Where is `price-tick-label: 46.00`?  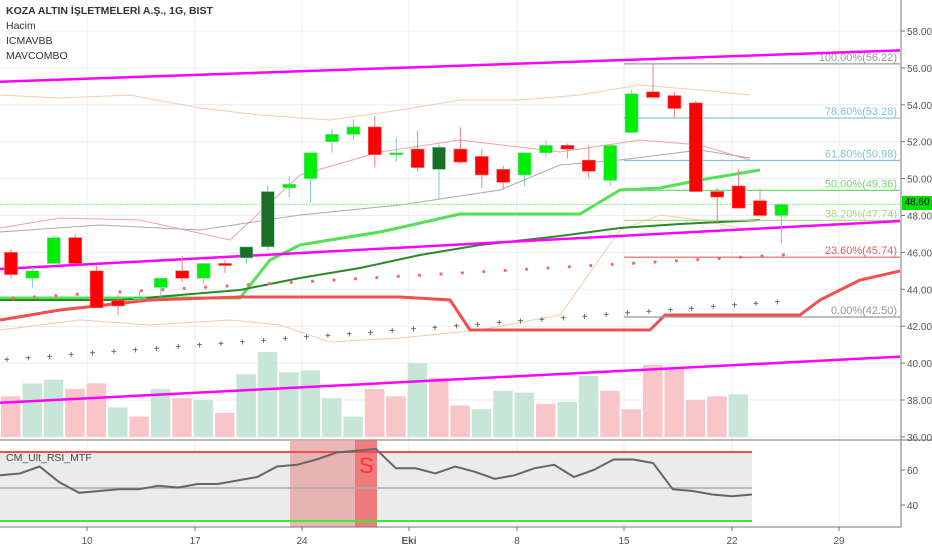
price-tick-label: 46.00 is located at coordinates (919, 253).